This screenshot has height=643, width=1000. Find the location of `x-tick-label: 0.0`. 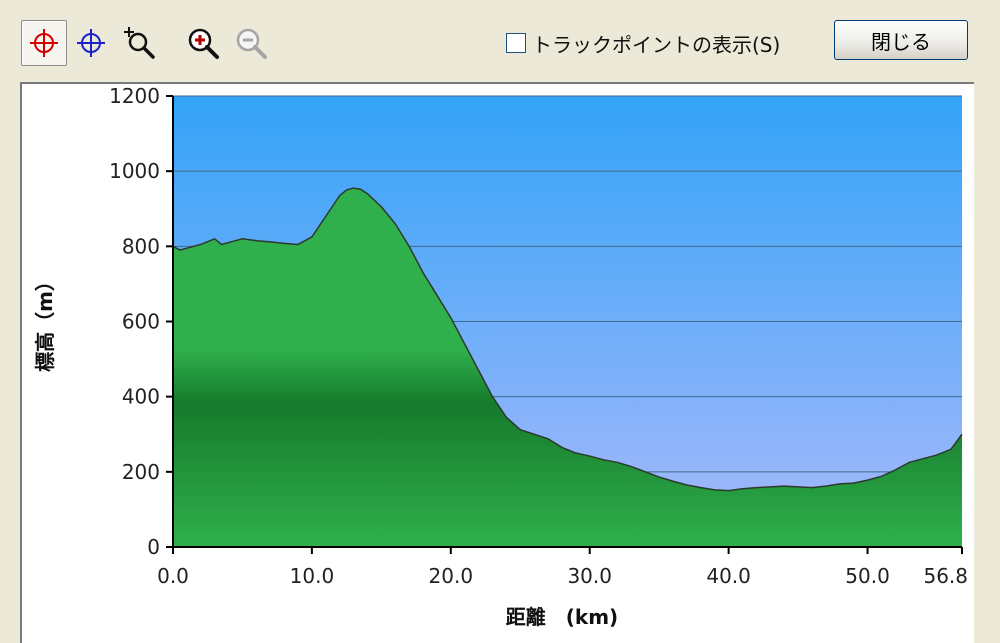

x-tick-label: 0.0 is located at coordinates (173, 576).